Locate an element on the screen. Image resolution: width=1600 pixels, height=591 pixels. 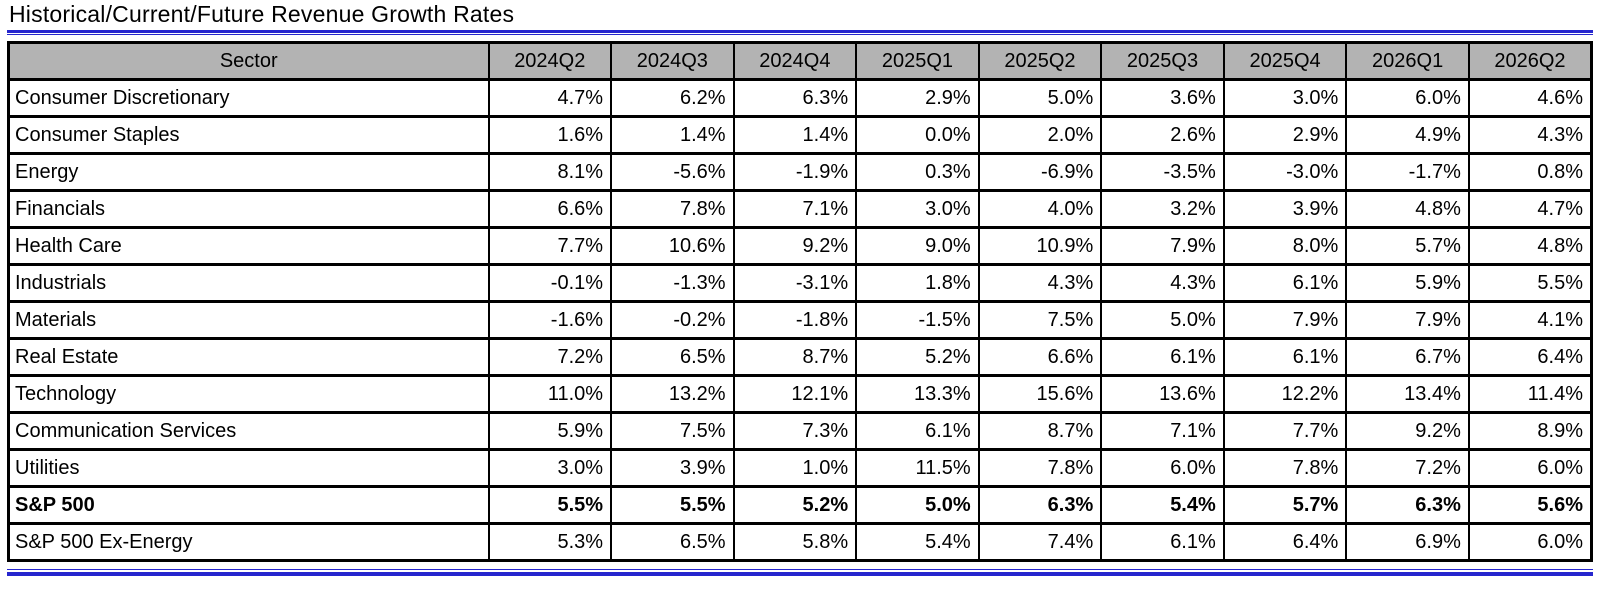
value-cell: -1.8% is located at coordinates (795, 320).